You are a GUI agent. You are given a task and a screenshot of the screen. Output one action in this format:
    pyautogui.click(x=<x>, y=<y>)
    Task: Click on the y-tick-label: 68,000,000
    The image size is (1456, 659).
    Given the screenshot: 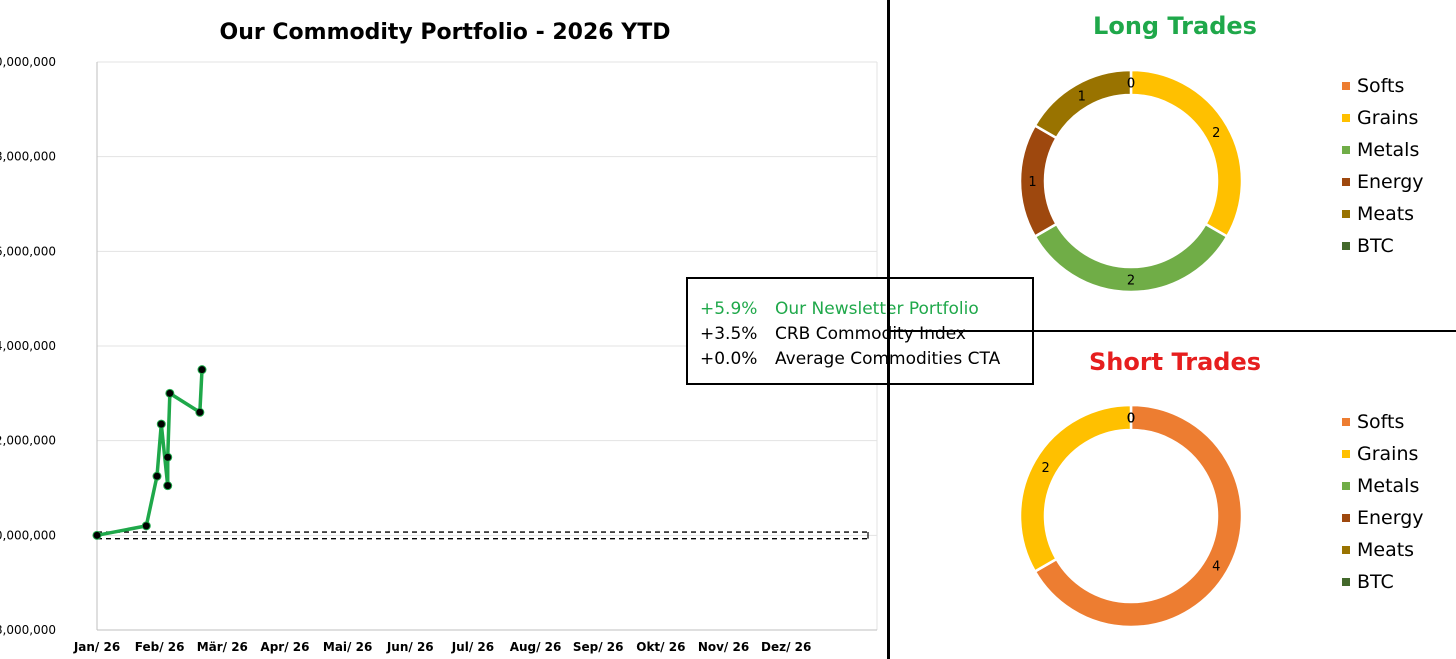 What is the action you would take?
    pyautogui.click(x=28, y=630)
    